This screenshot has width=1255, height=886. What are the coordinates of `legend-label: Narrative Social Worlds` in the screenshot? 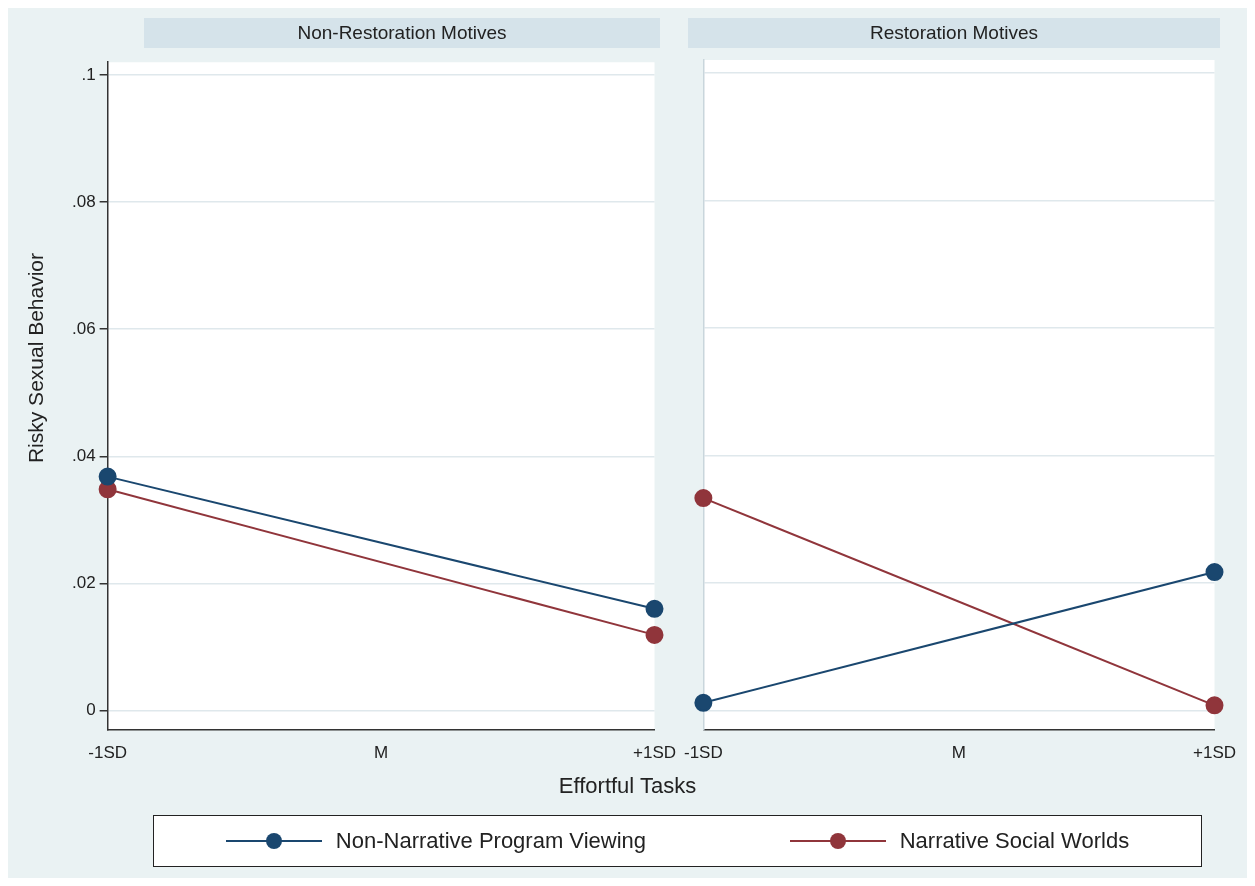 It's located at (1014, 841).